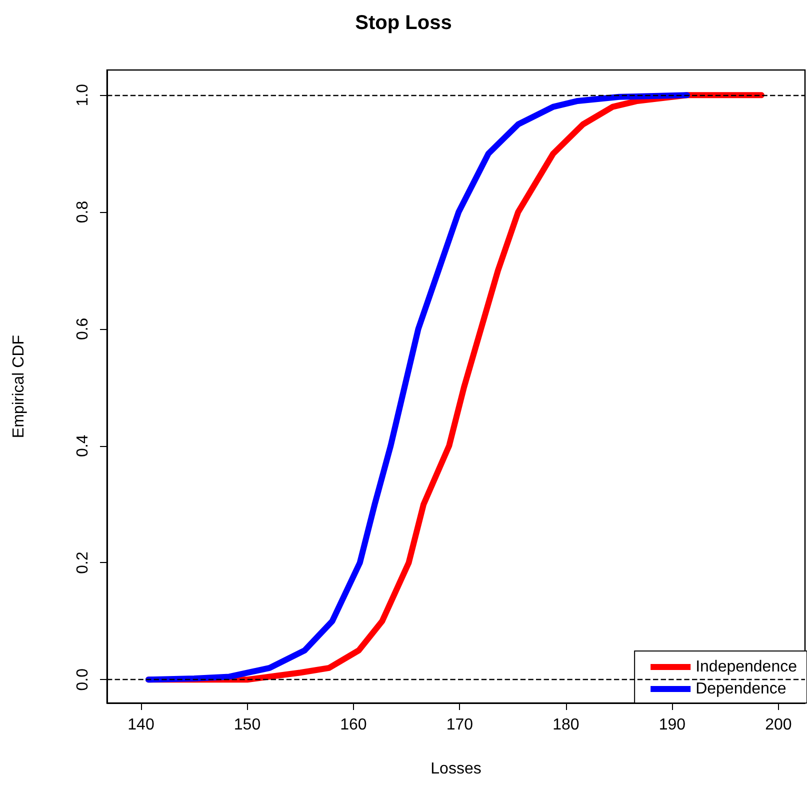 Image resolution: width=807 pixels, height=798 pixels. Describe the element at coordinates (83, 95) in the screenshot. I see `y-tick-label: 1.0` at that location.